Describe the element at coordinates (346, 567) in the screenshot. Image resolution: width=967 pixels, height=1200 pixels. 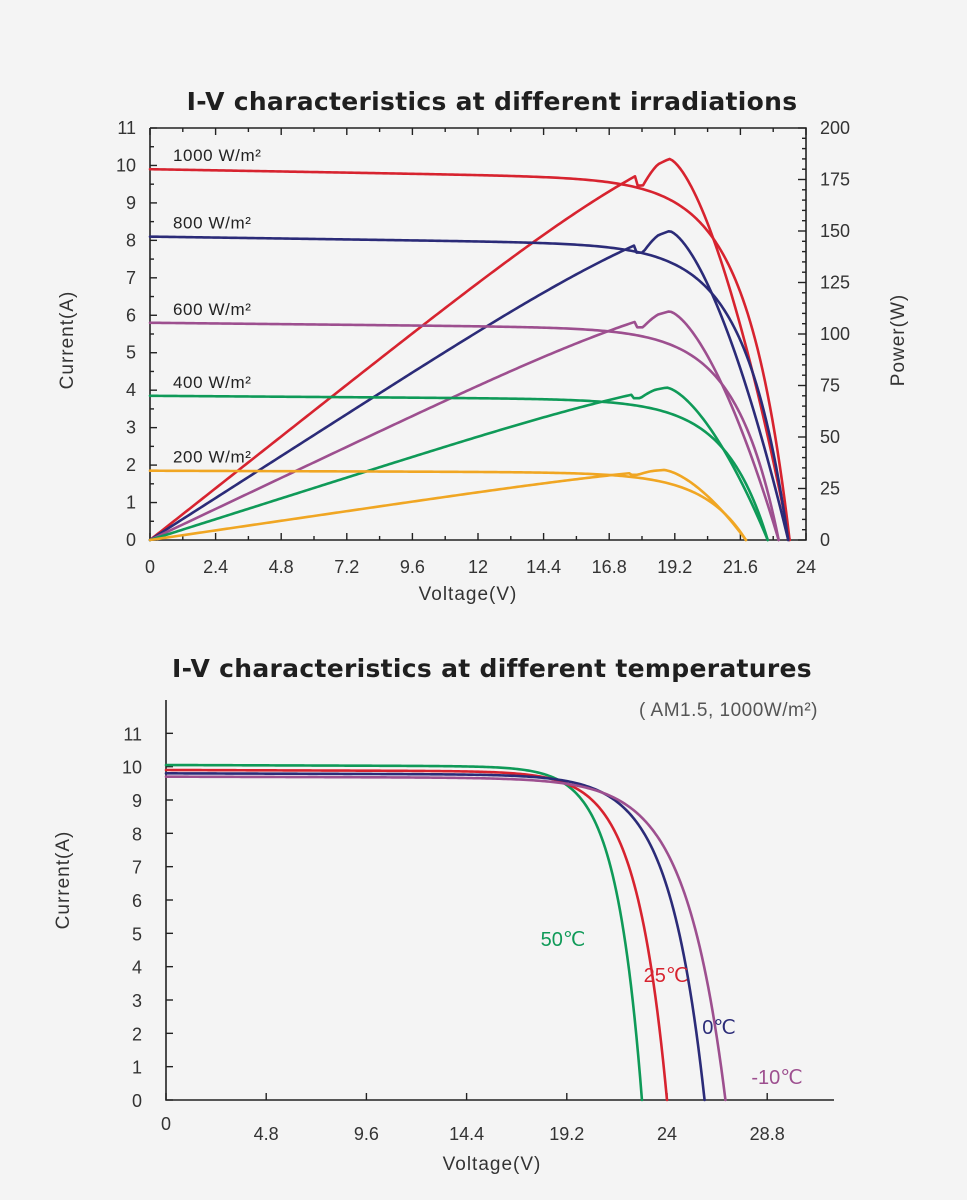
I see `x-tick-label: 7.2` at that location.